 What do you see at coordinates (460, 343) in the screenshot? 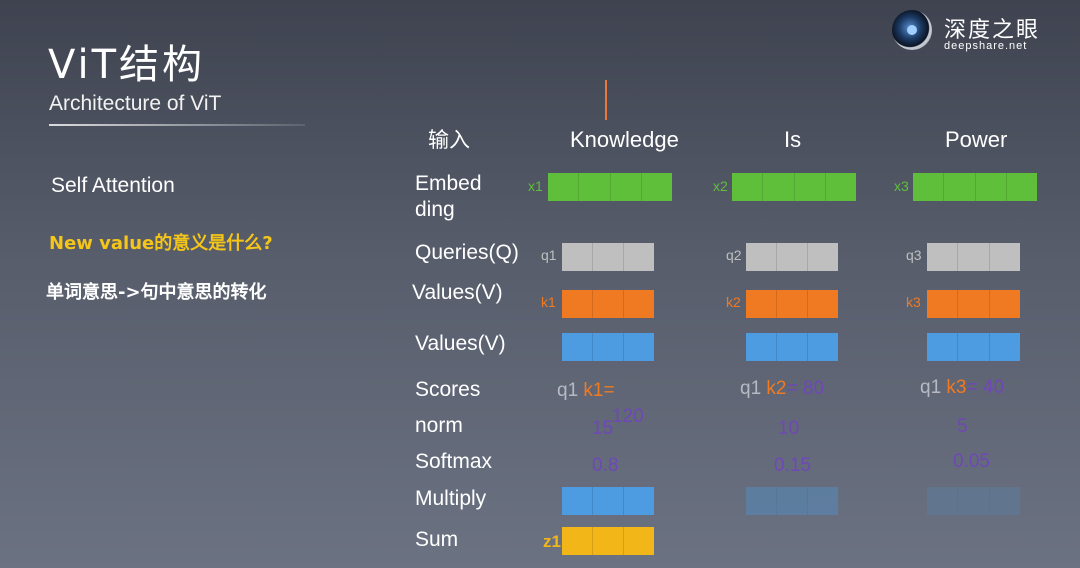
I see `row-label-values-2: Values(V)` at bounding box center [460, 343].